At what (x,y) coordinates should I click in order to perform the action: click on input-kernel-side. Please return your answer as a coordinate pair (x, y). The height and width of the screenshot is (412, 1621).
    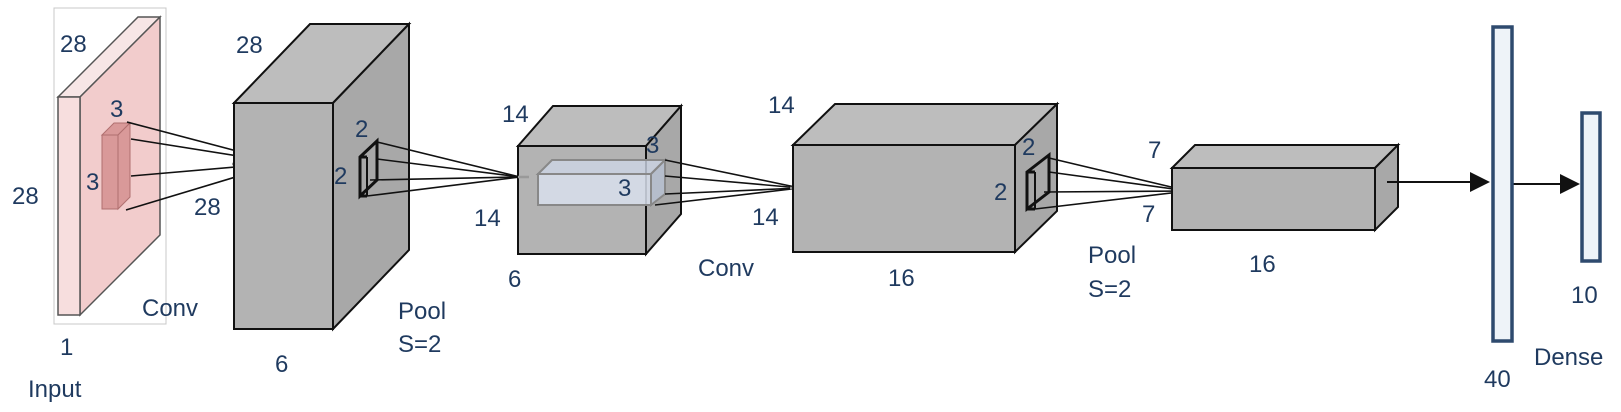
    Looking at the image, I should click on (124, 166).